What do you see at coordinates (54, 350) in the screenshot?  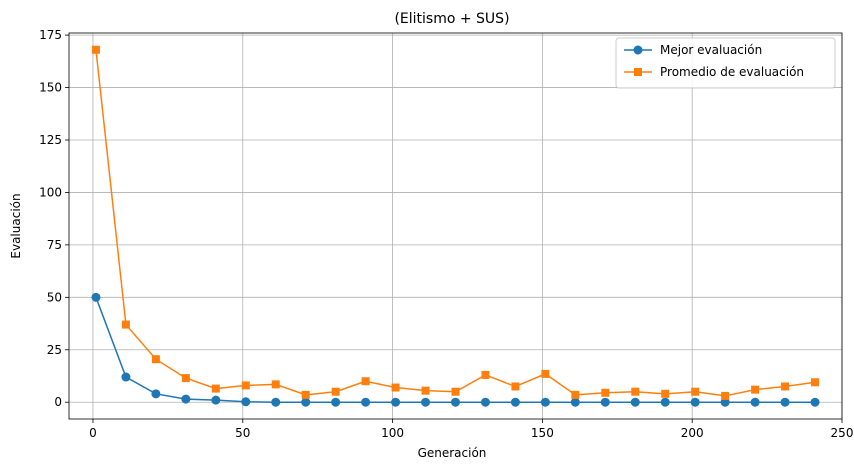 I see `y-tick-label: 25` at bounding box center [54, 350].